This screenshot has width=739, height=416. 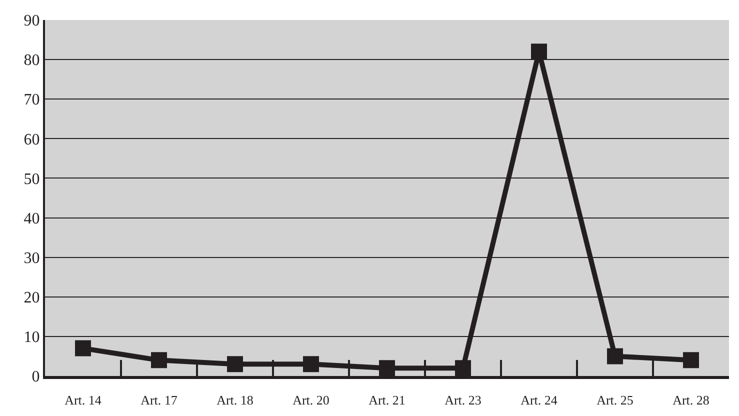 What do you see at coordinates (32, 258) in the screenshot?
I see `y-tick-label: 30` at bounding box center [32, 258].